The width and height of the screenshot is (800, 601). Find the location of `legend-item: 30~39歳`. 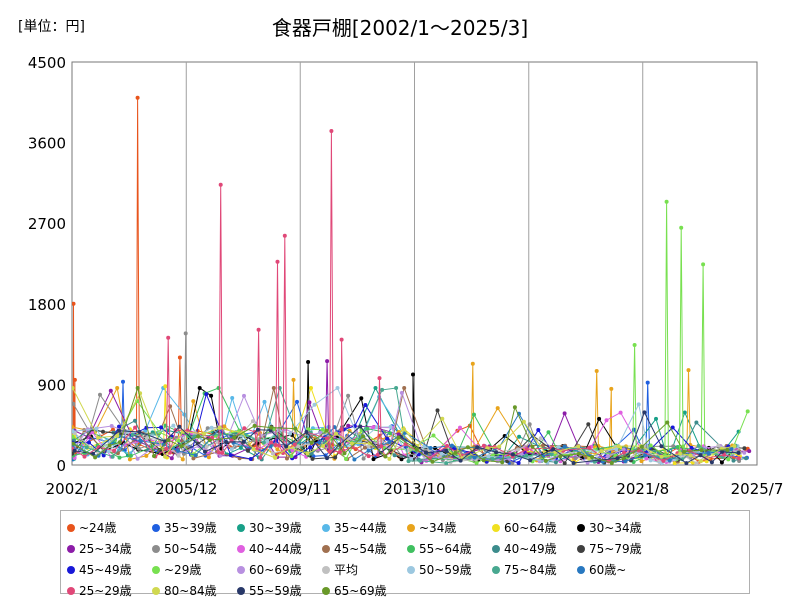

legend-item: 30~39歳 is located at coordinates (279, 527).